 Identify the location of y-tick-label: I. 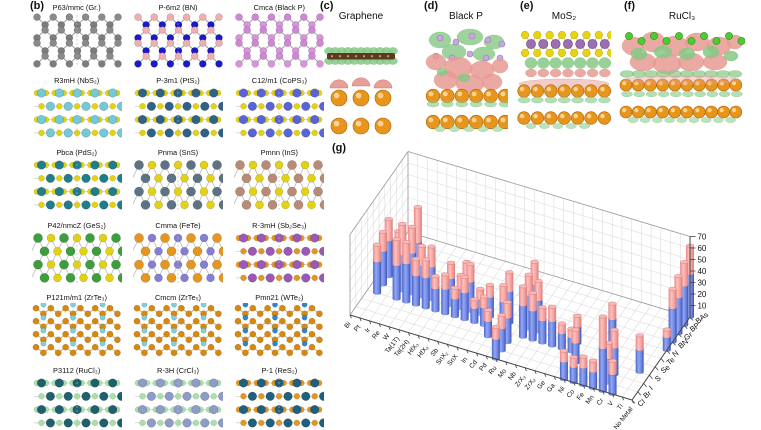
(650, 388).